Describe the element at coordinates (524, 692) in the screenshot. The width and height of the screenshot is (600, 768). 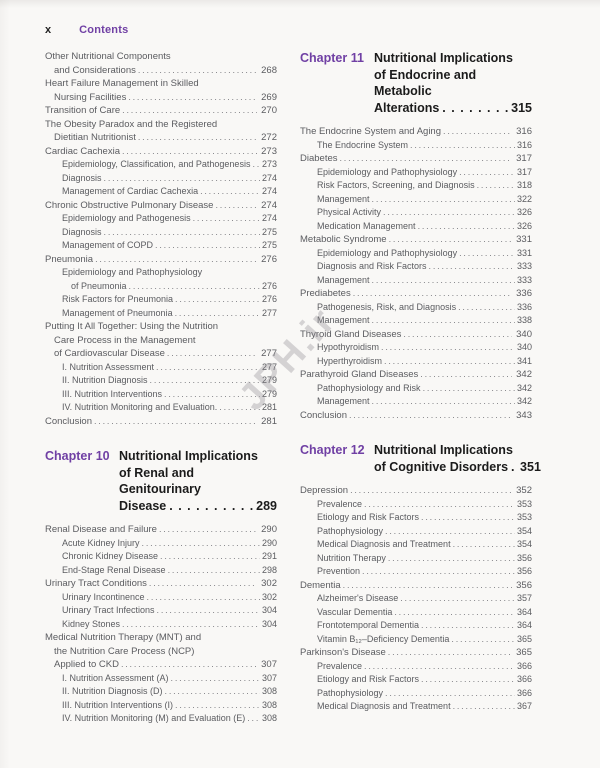
I see `page-ref: 366` at that location.